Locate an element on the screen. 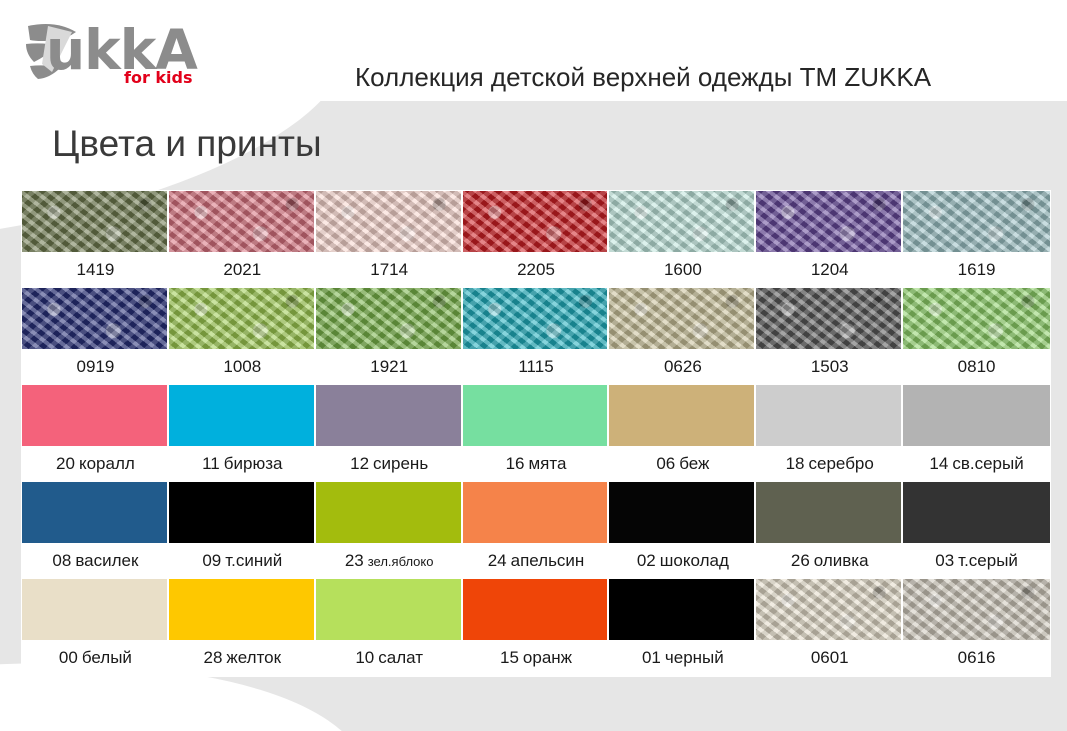  prints-row-2: 0919 1008 1921 1115 0626 1503 0810 is located at coordinates (536, 336).